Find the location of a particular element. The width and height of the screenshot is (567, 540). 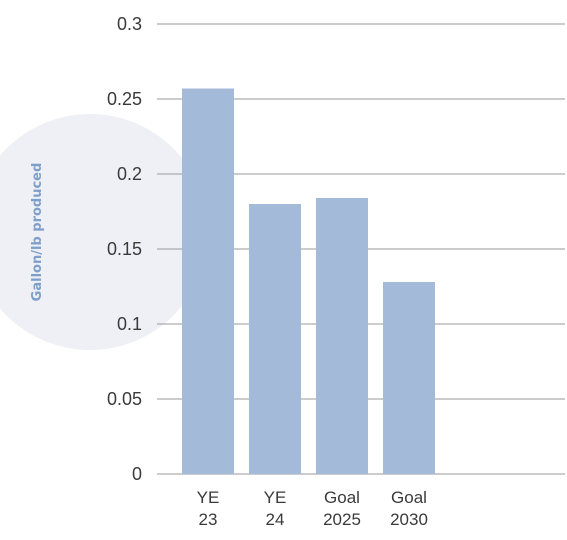

x-tick-label: YE 24 is located at coordinates (275, 508).